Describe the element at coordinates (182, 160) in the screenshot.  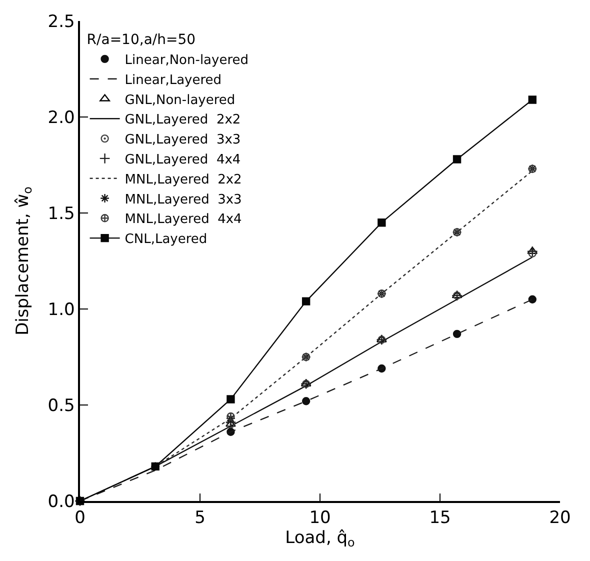
I see `legend-label: GNL,Layered 4x4` at that location.